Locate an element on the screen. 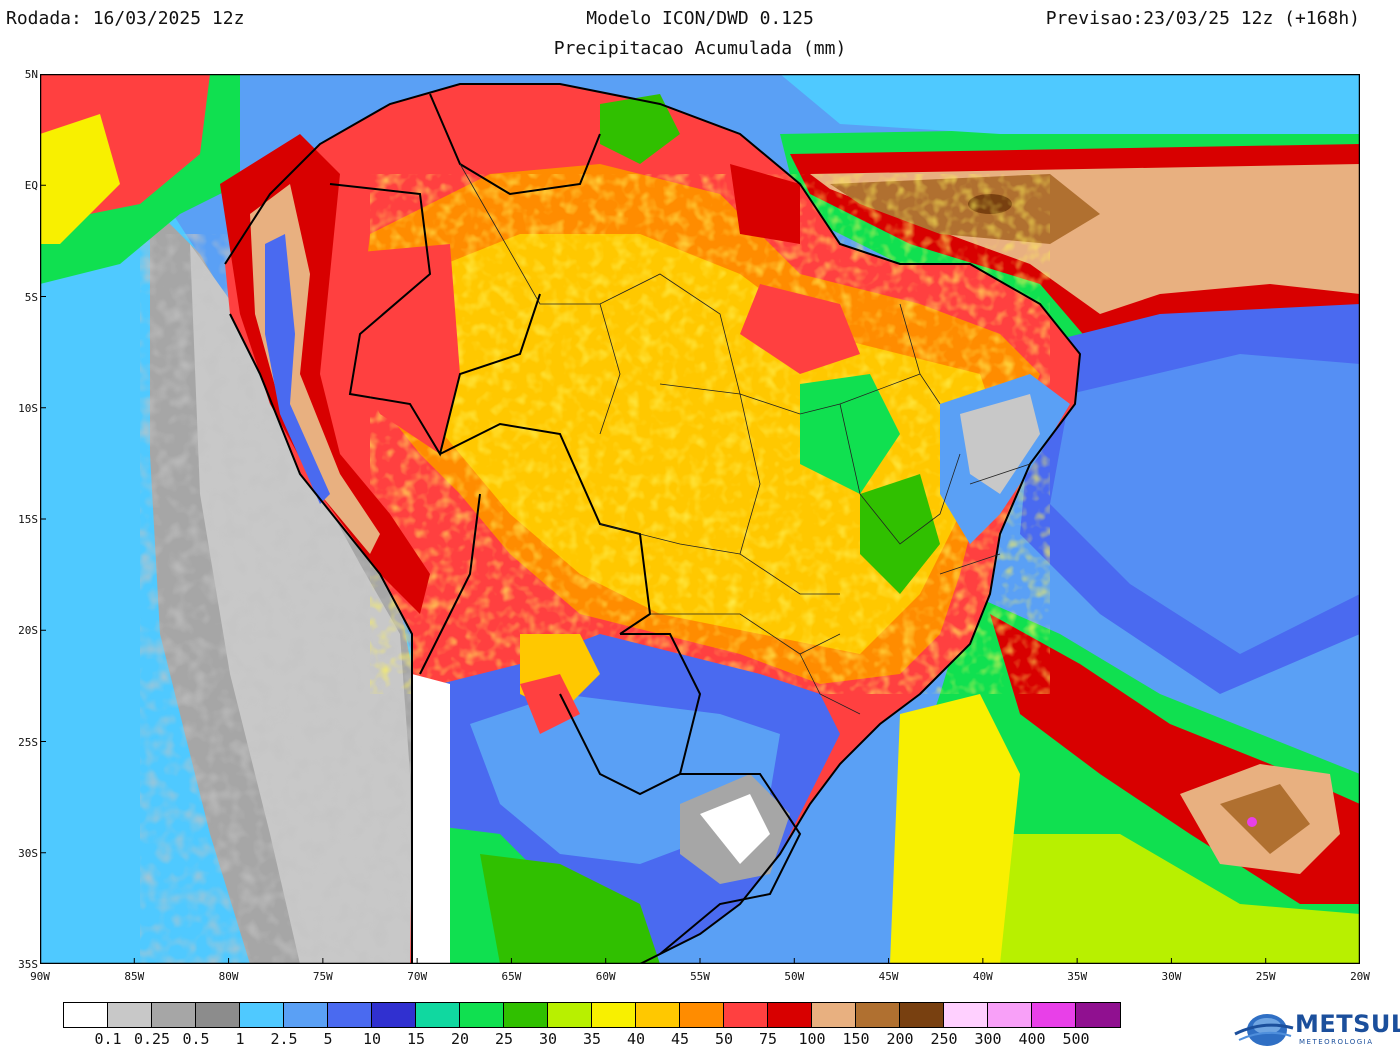 This screenshot has width=1400, height=1054. colorbar-label: 20 is located at coordinates (460, 1039).